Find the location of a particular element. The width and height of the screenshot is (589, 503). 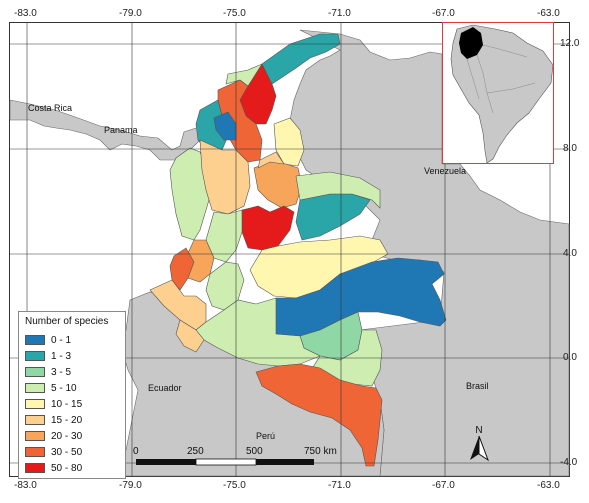

lat-label: 12.0 is located at coordinates (570, 43).